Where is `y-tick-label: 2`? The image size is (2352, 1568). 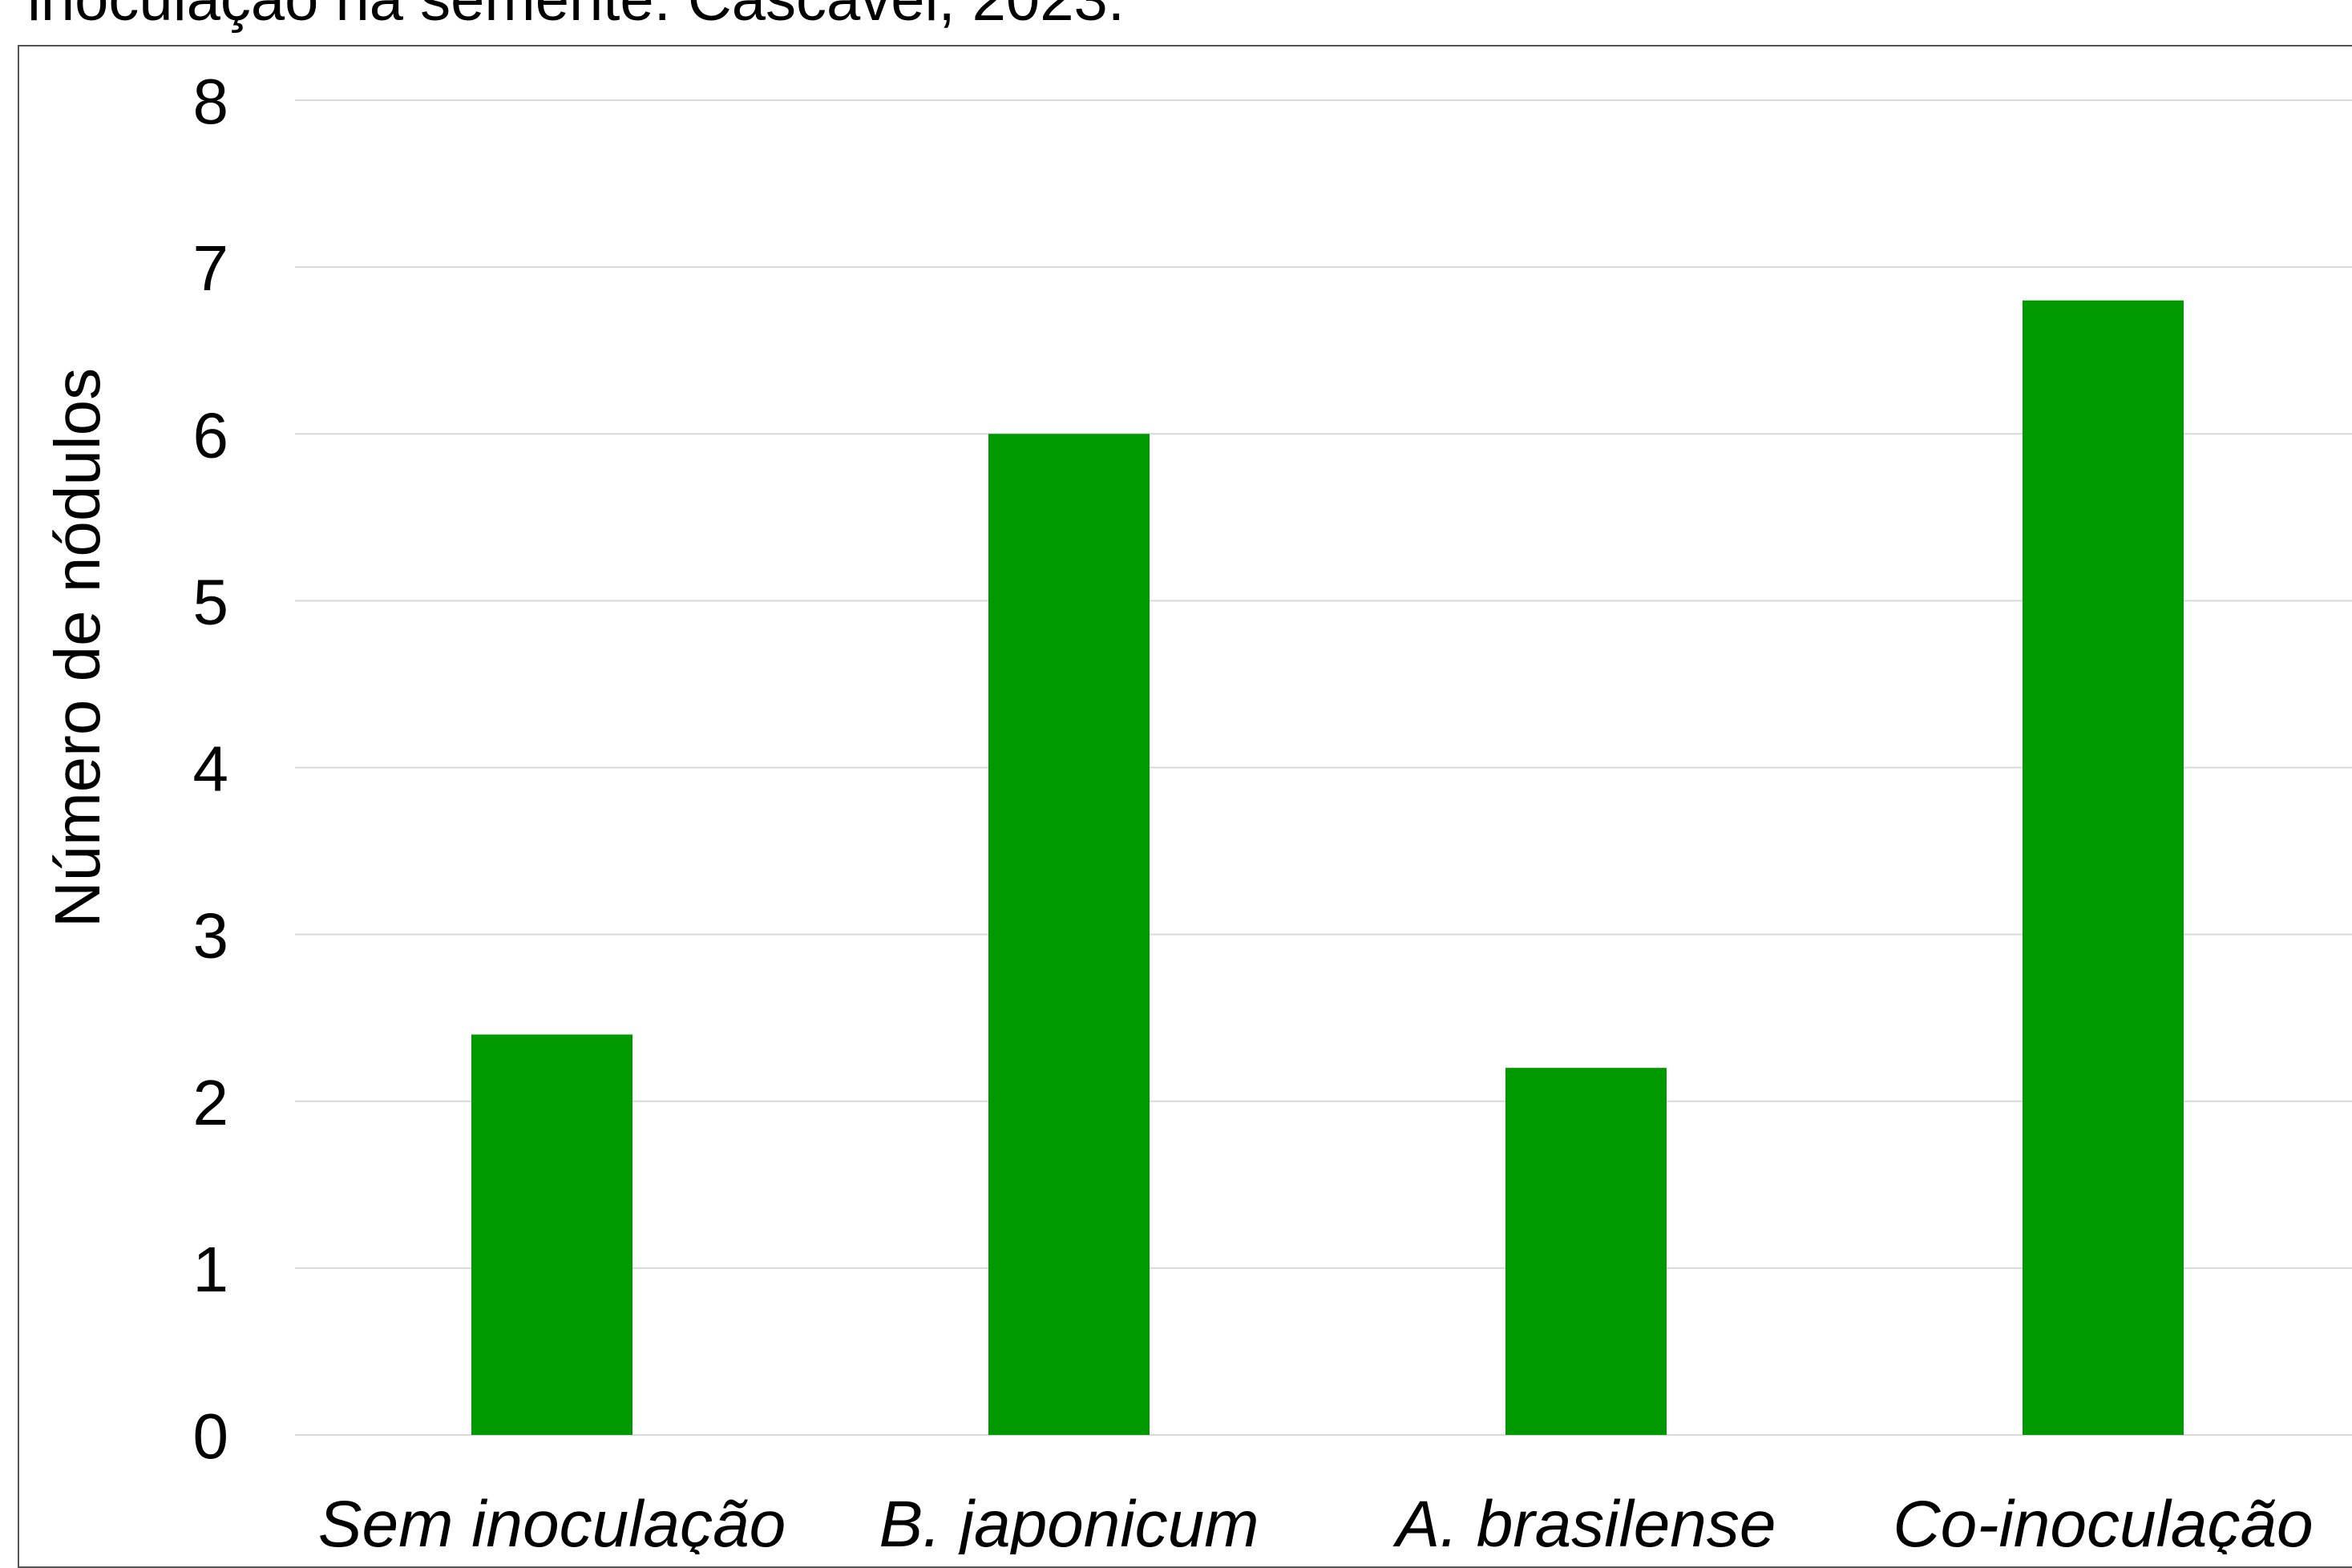 y-tick-label: 2 is located at coordinates (211, 1102).